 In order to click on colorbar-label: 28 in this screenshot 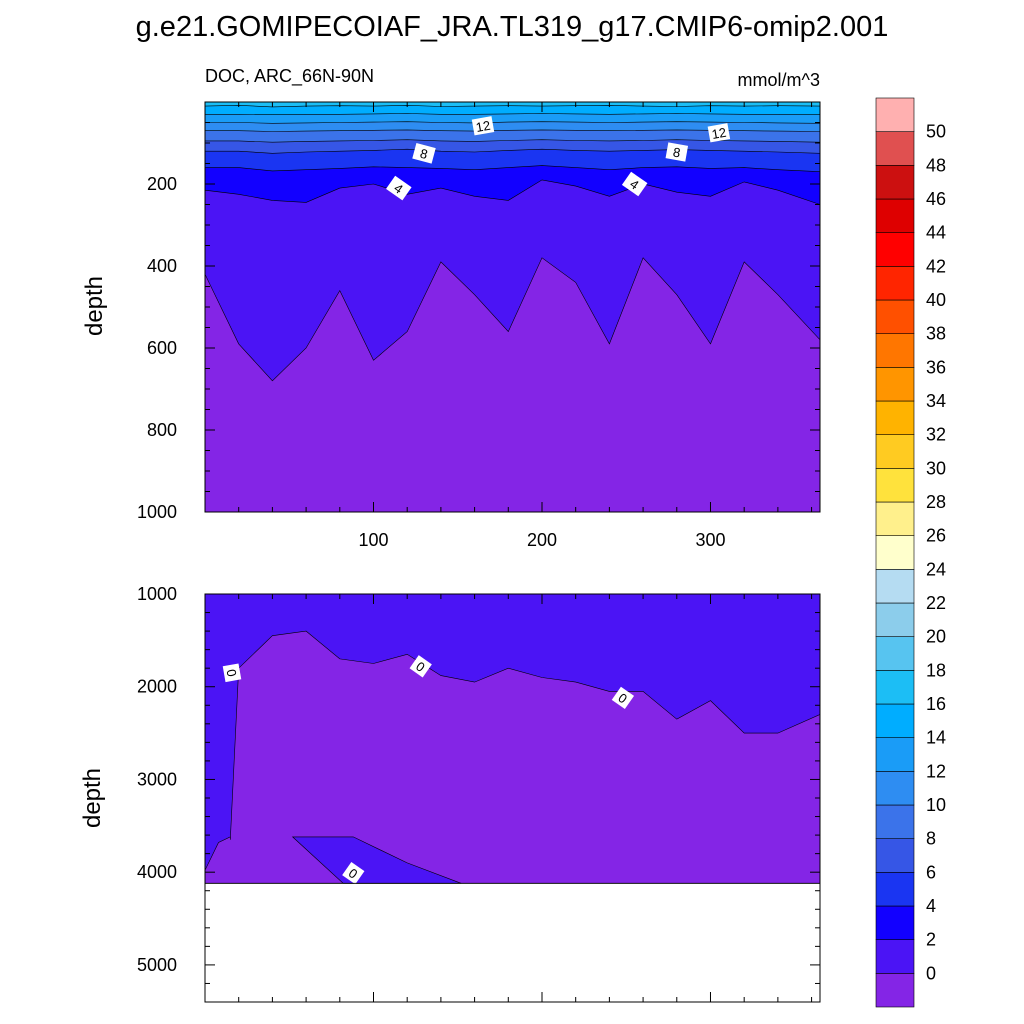, I will do `click(936, 502)`.